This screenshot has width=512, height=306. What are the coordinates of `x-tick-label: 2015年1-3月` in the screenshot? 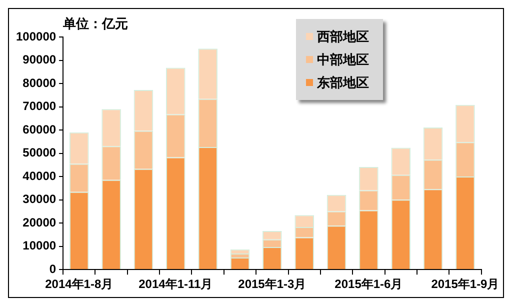 It's located at (272, 284).